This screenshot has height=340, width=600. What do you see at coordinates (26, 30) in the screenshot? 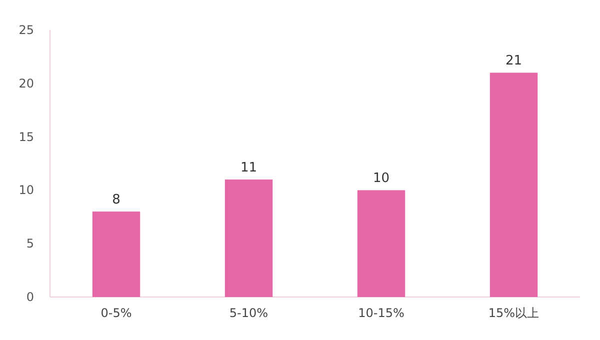
I see `y-tick-label: 25` at bounding box center [26, 30].